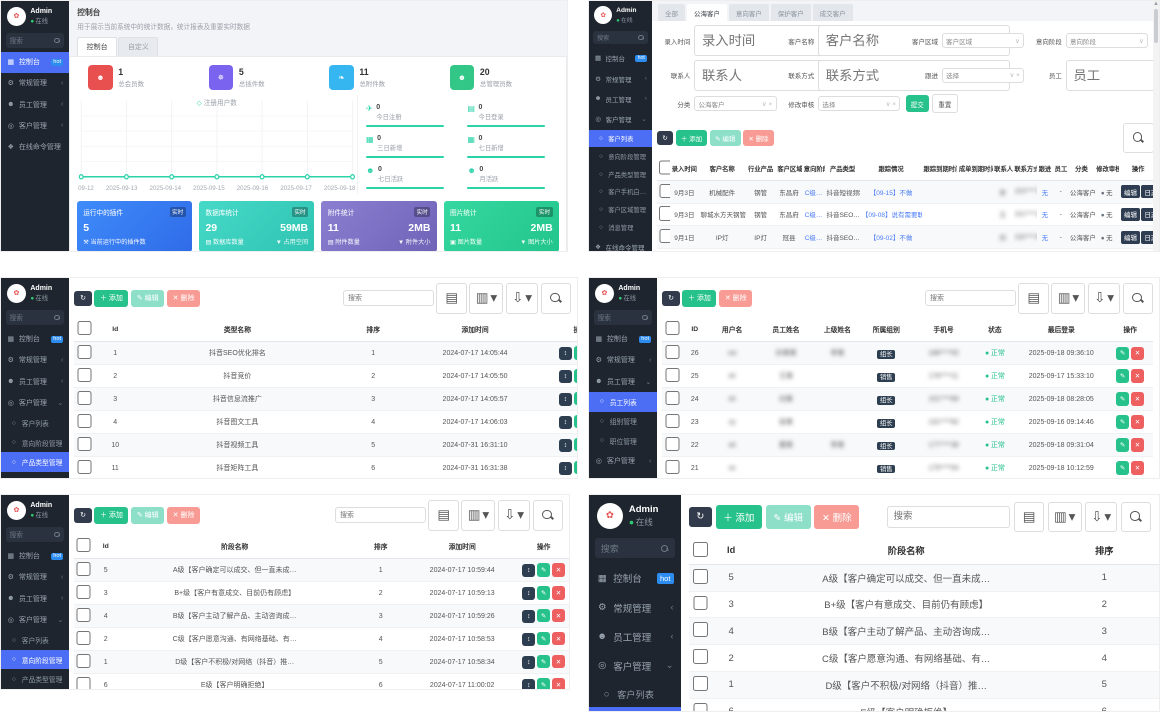 Image resolution: width=1160 pixels, height=712 pixels. What do you see at coordinates (790, 12) in the screenshot?
I see `tab-保护客户: 保护客户` at bounding box center [790, 12].